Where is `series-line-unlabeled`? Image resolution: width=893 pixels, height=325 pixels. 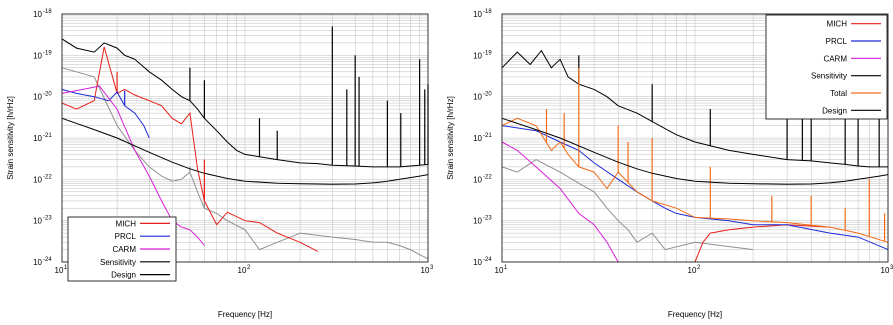
series-line-unlabeled is located at coordinates (627, 205).